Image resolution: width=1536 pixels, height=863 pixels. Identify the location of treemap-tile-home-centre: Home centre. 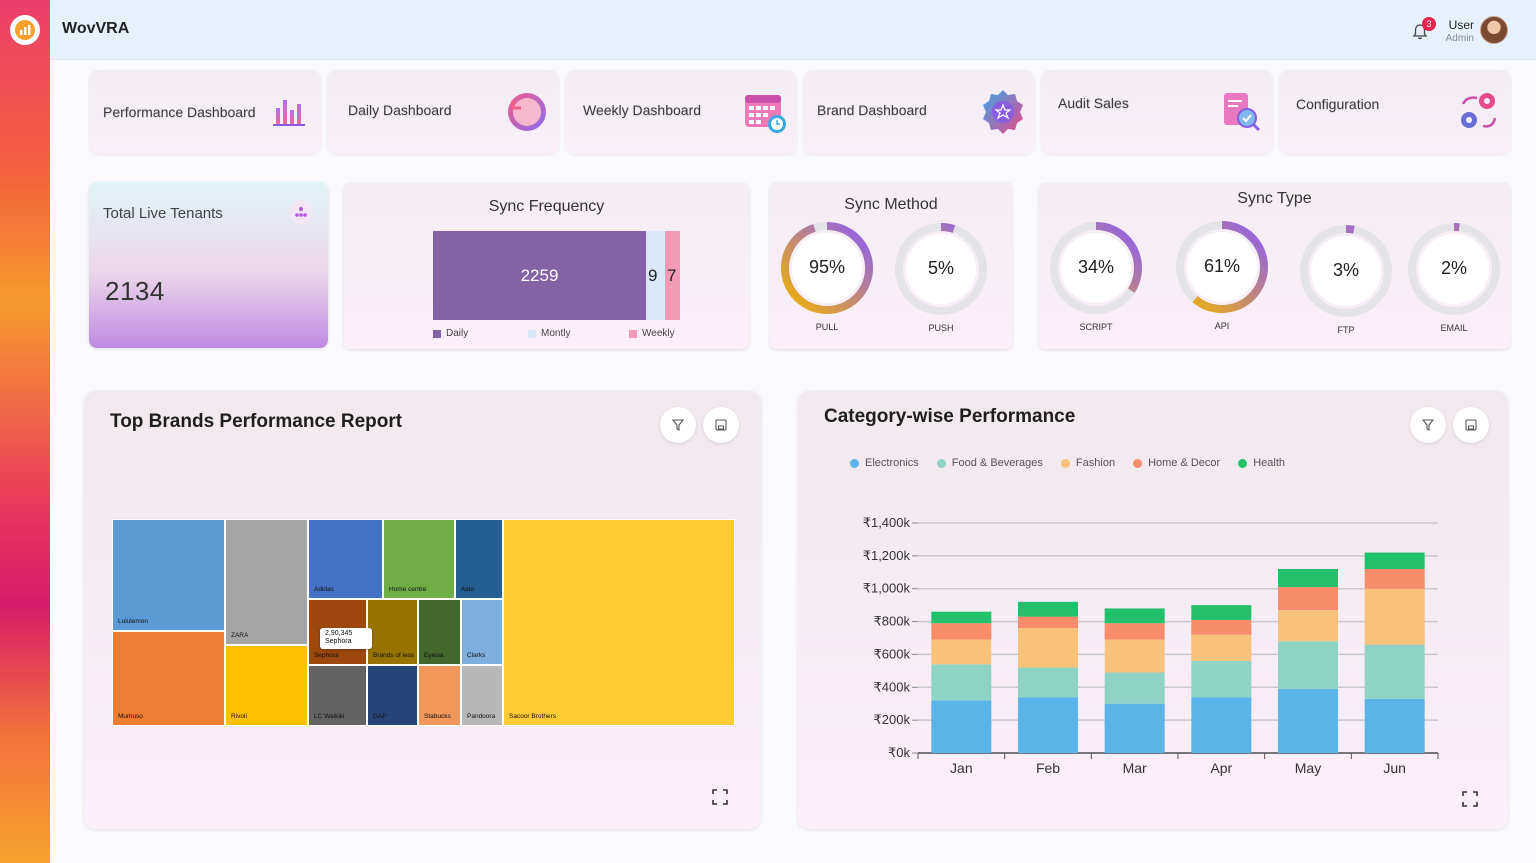
(419, 559).